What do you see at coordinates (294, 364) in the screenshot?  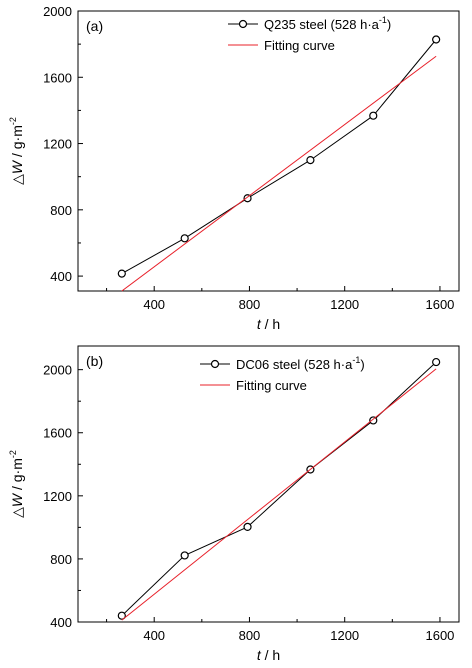 I see `legend-label-text: DC06 steel (528 h·a` at bounding box center [294, 364].